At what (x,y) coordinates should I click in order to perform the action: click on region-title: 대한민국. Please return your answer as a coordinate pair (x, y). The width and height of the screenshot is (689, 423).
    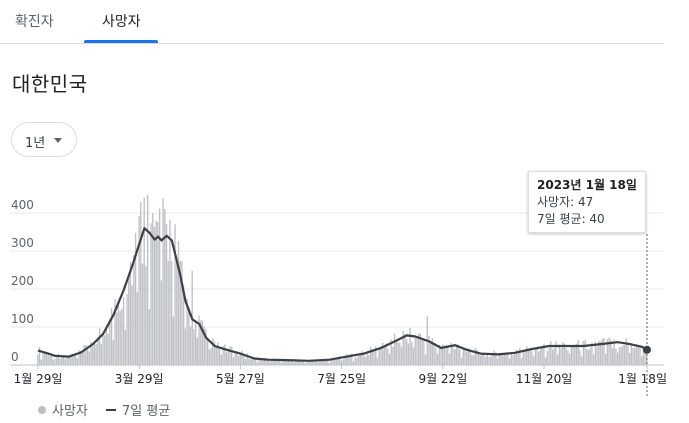
    Looking at the image, I should click on (50, 84).